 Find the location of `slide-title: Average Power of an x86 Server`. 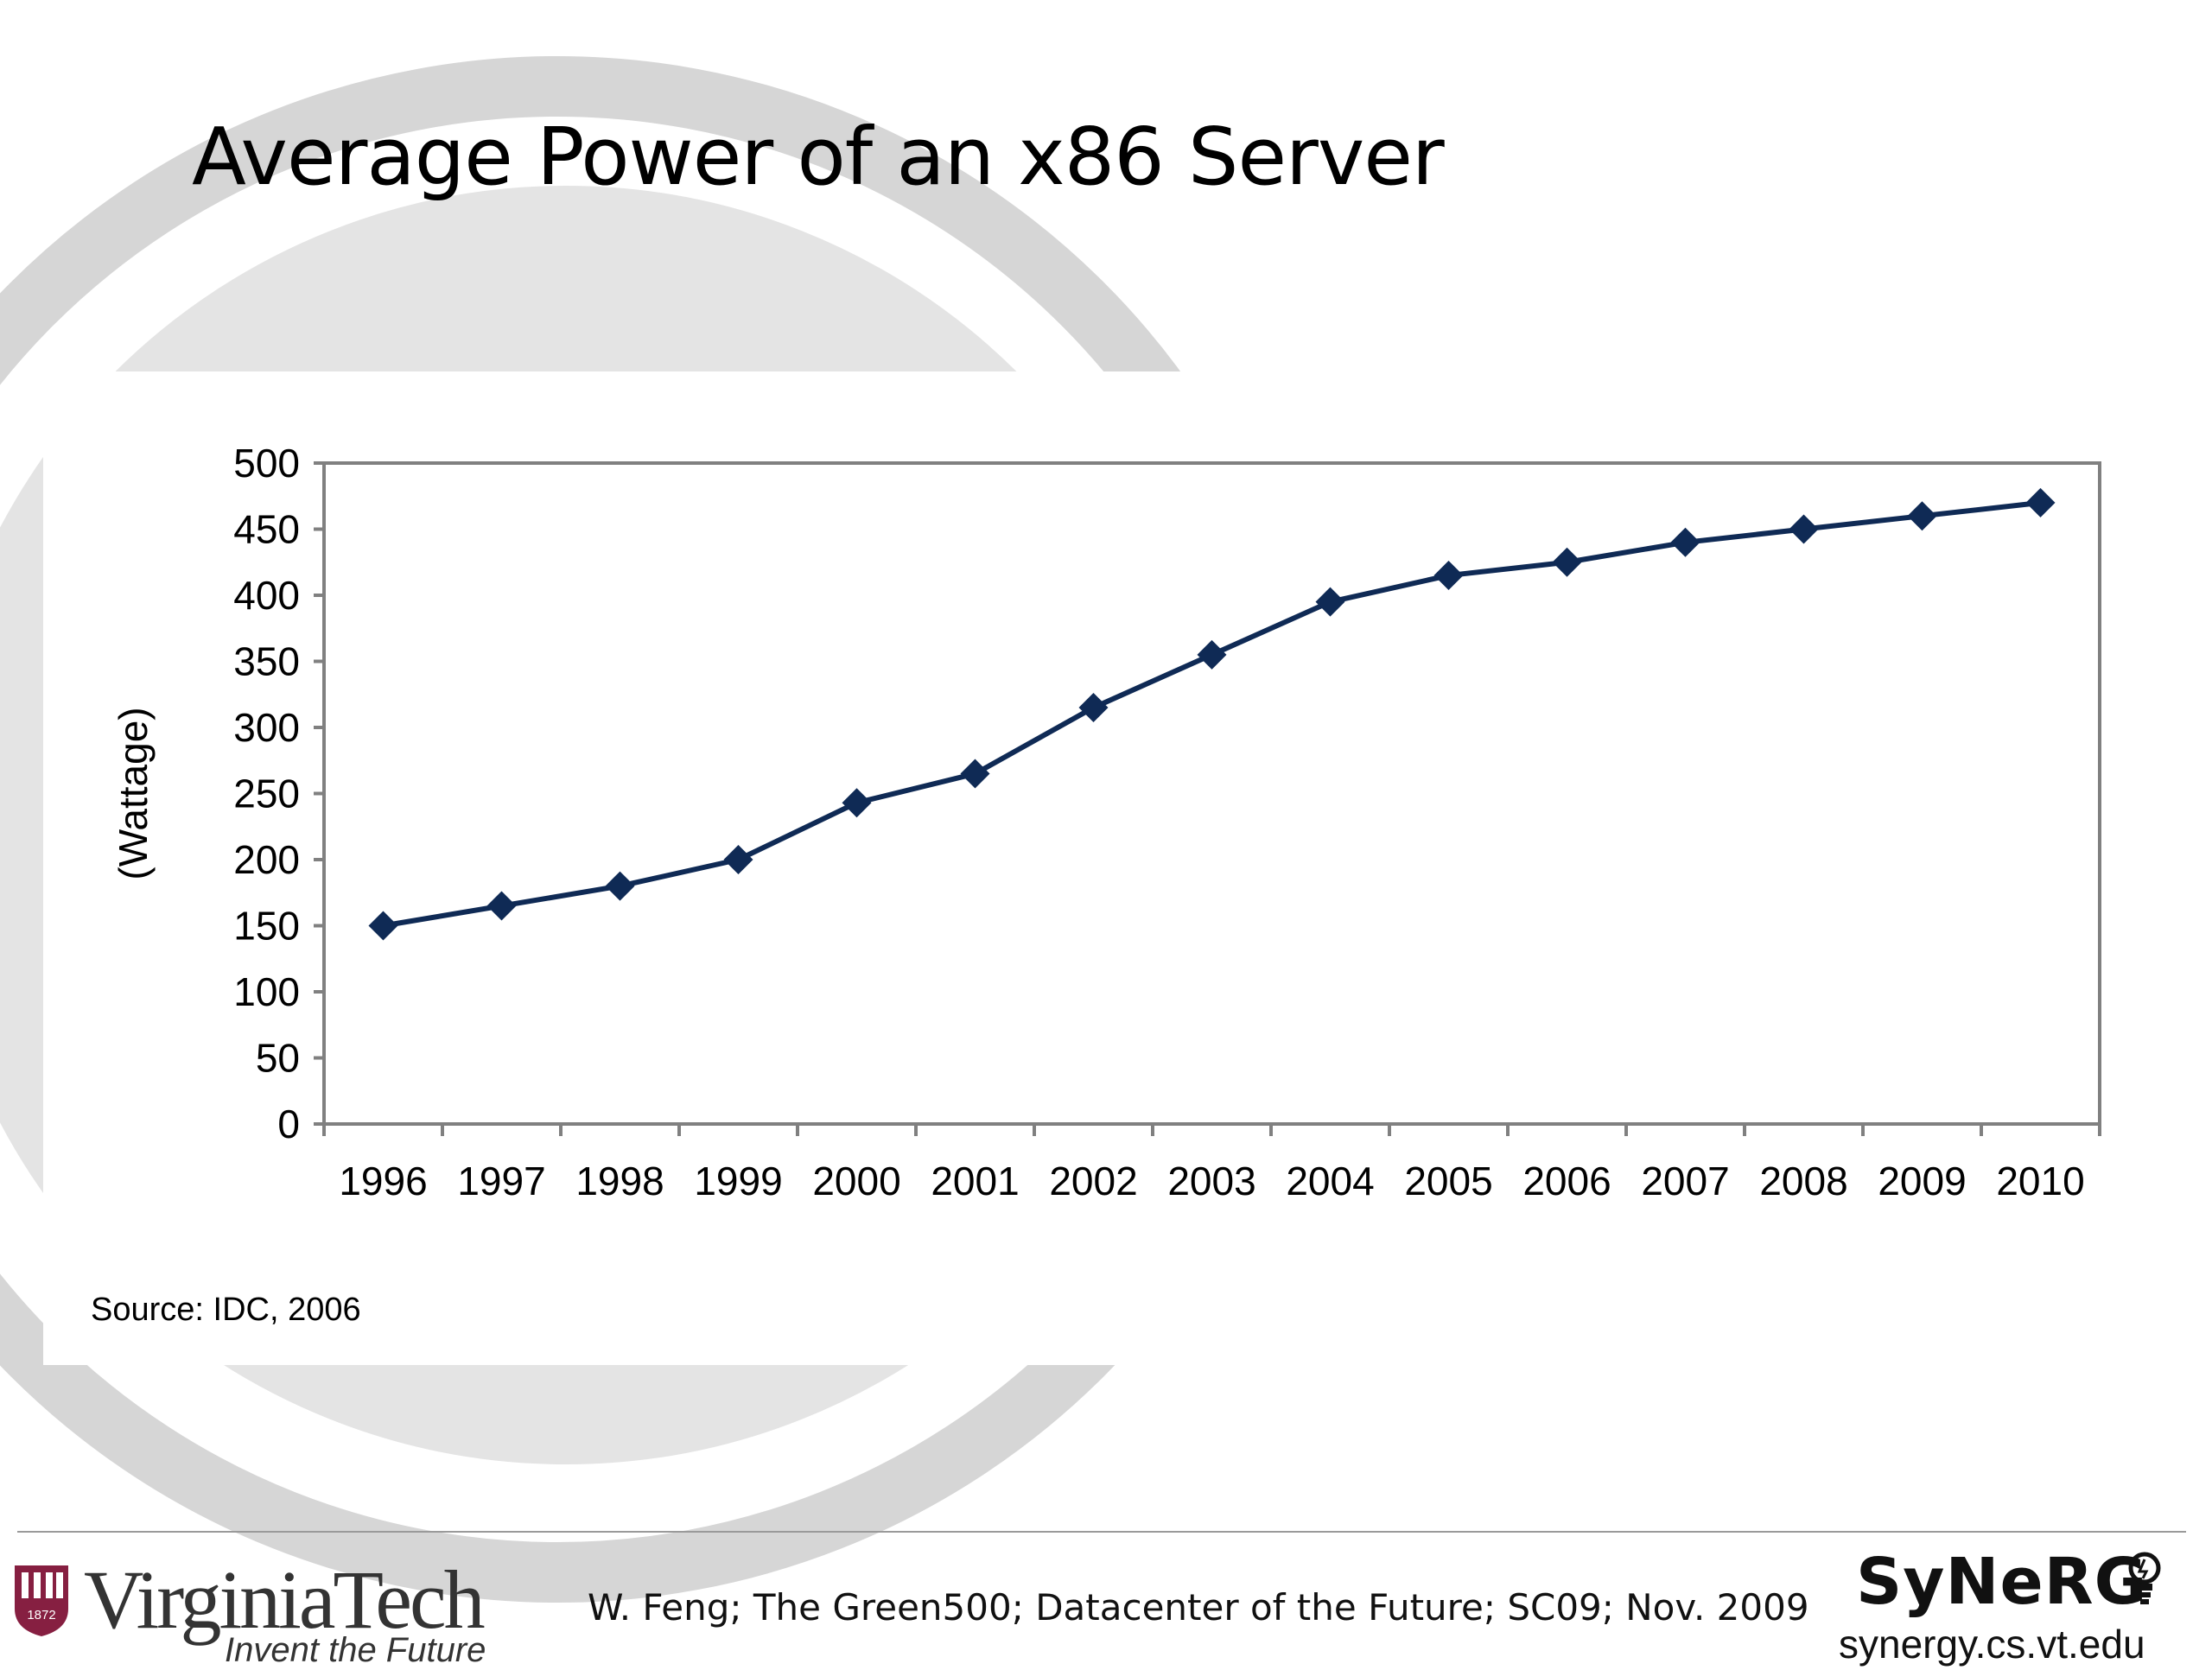

slide-title: Average Power of an x86 Server is located at coordinates (818, 157).